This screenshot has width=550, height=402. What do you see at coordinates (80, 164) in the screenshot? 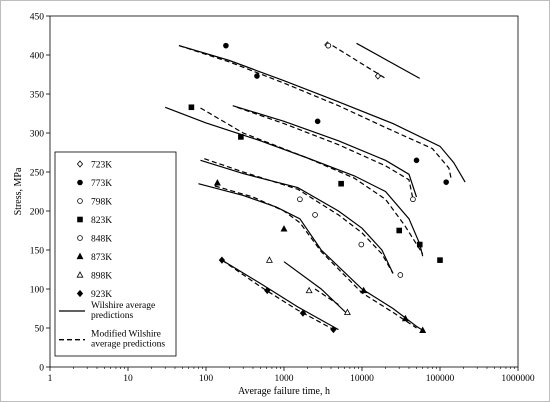
I see `legend-marker-723K` at bounding box center [80, 164].